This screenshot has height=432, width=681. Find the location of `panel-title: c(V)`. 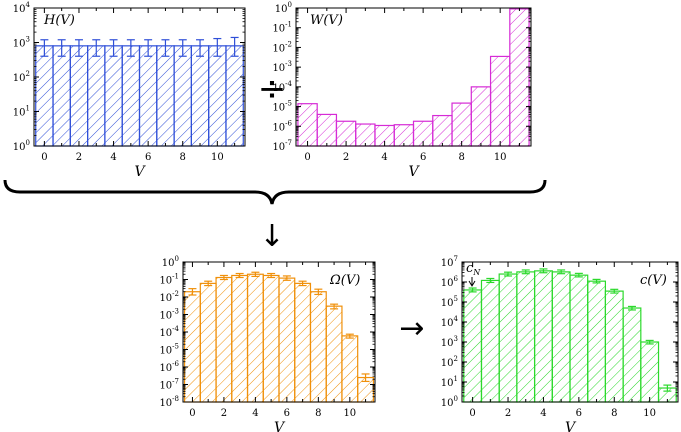

panel-title: c(V) is located at coordinates (653, 280).